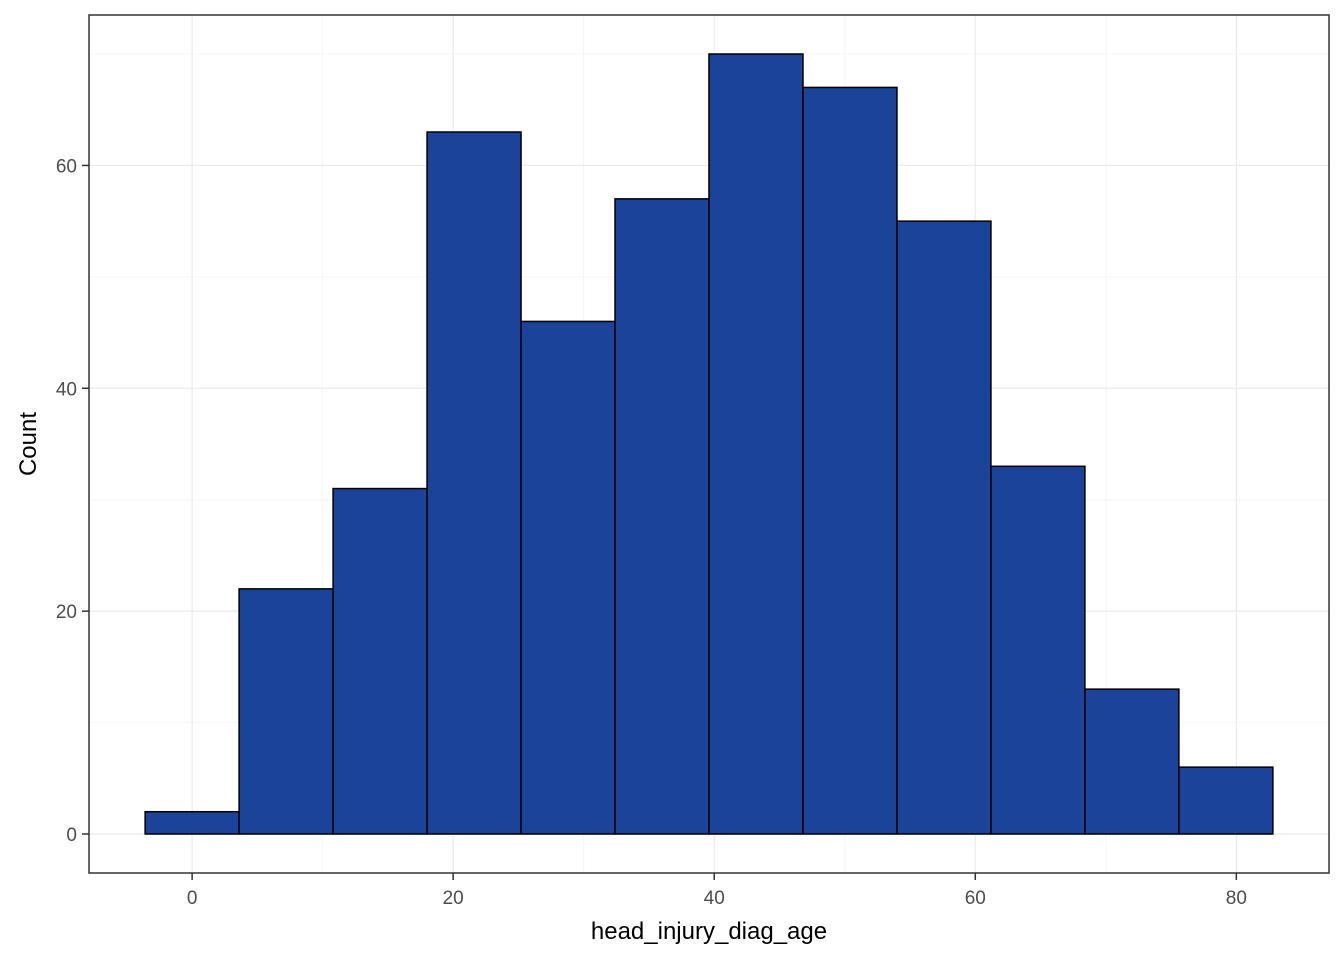 The image size is (1344, 960). Describe the element at coordinates (975, 898) in the screenshot. I see `x-tick-label: 60` at that location.